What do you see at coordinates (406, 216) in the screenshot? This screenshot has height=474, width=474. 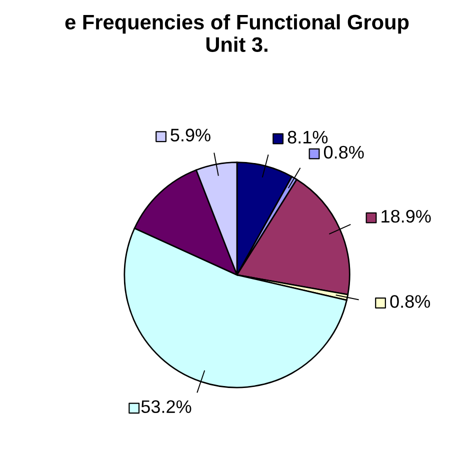 I see `data-label: 18.9%` at bounding box center [406, 216].